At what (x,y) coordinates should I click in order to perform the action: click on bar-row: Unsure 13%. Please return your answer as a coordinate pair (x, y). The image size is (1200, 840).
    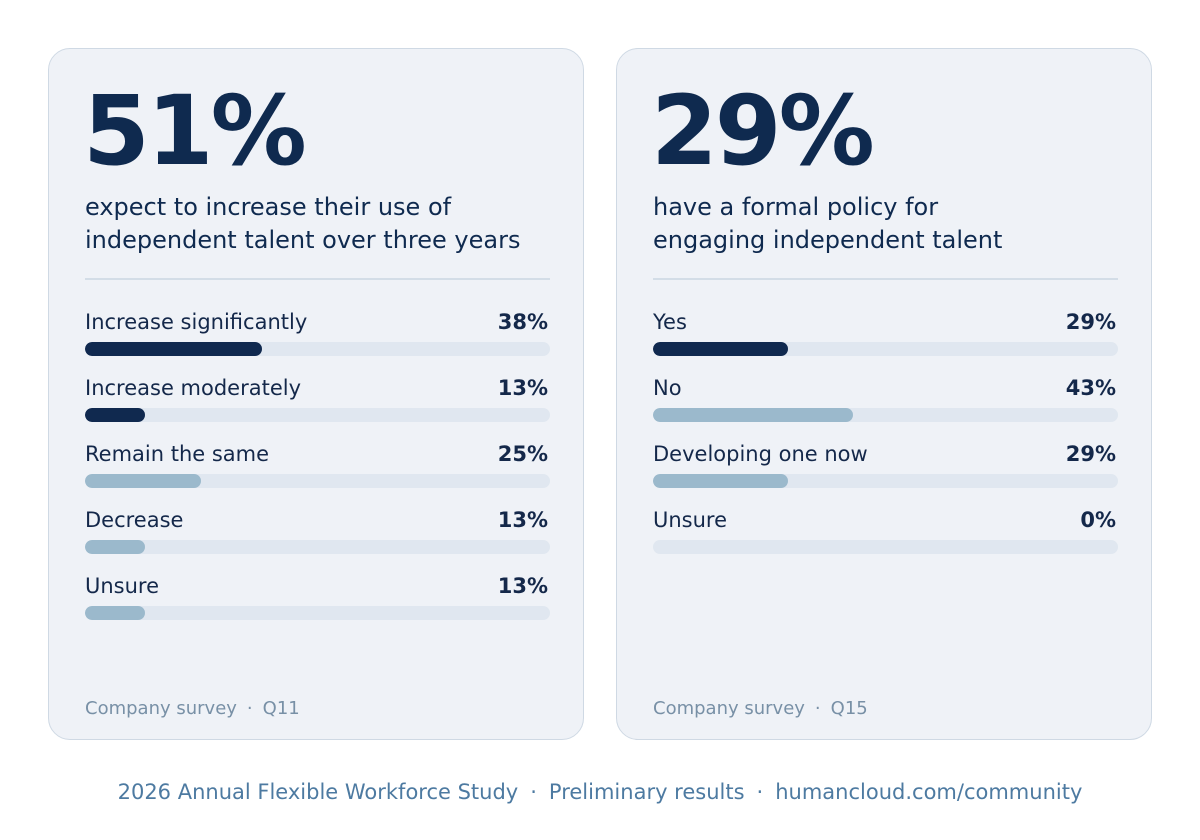
    Looking at the image, I should click on (317, 604).